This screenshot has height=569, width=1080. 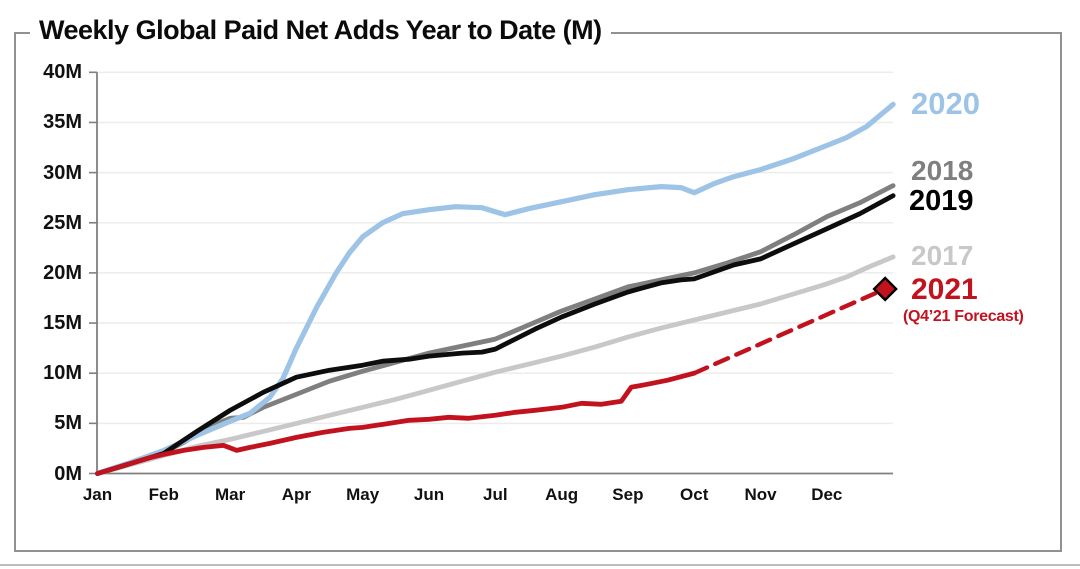 I want to click on x-axis-tick-label: Dec, so click(x=827, y=494).